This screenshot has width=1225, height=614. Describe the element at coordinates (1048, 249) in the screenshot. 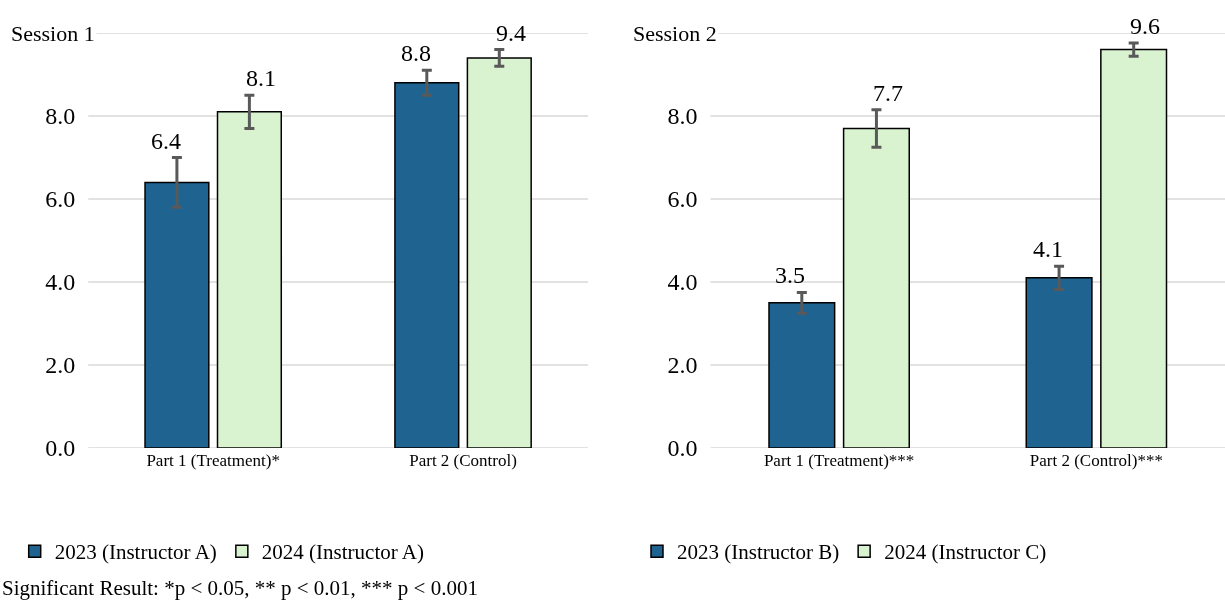

I see `data-label: 4.1` at that location.